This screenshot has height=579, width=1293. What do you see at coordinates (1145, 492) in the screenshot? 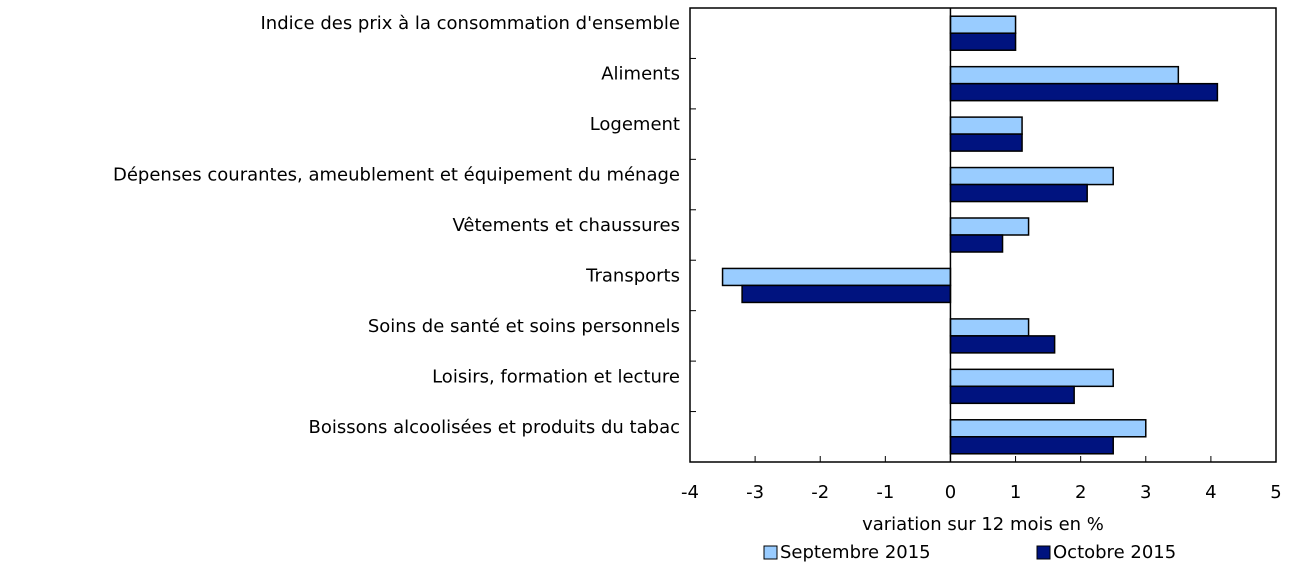
I see `x-tick-label: 3` at bounding box center [1145, 492].